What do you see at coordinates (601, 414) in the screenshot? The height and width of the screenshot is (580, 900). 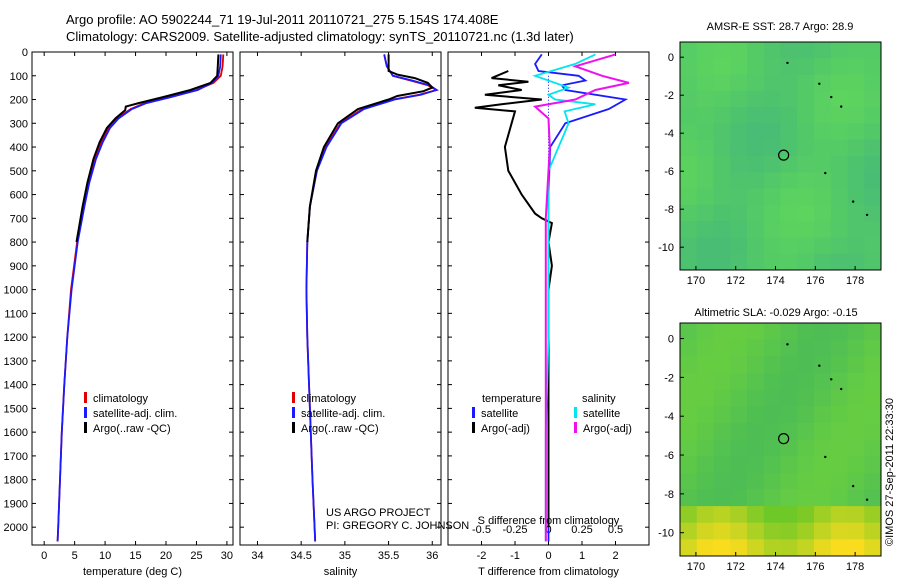 I see `legend-label: satellite` at bounding box center [601, 414].